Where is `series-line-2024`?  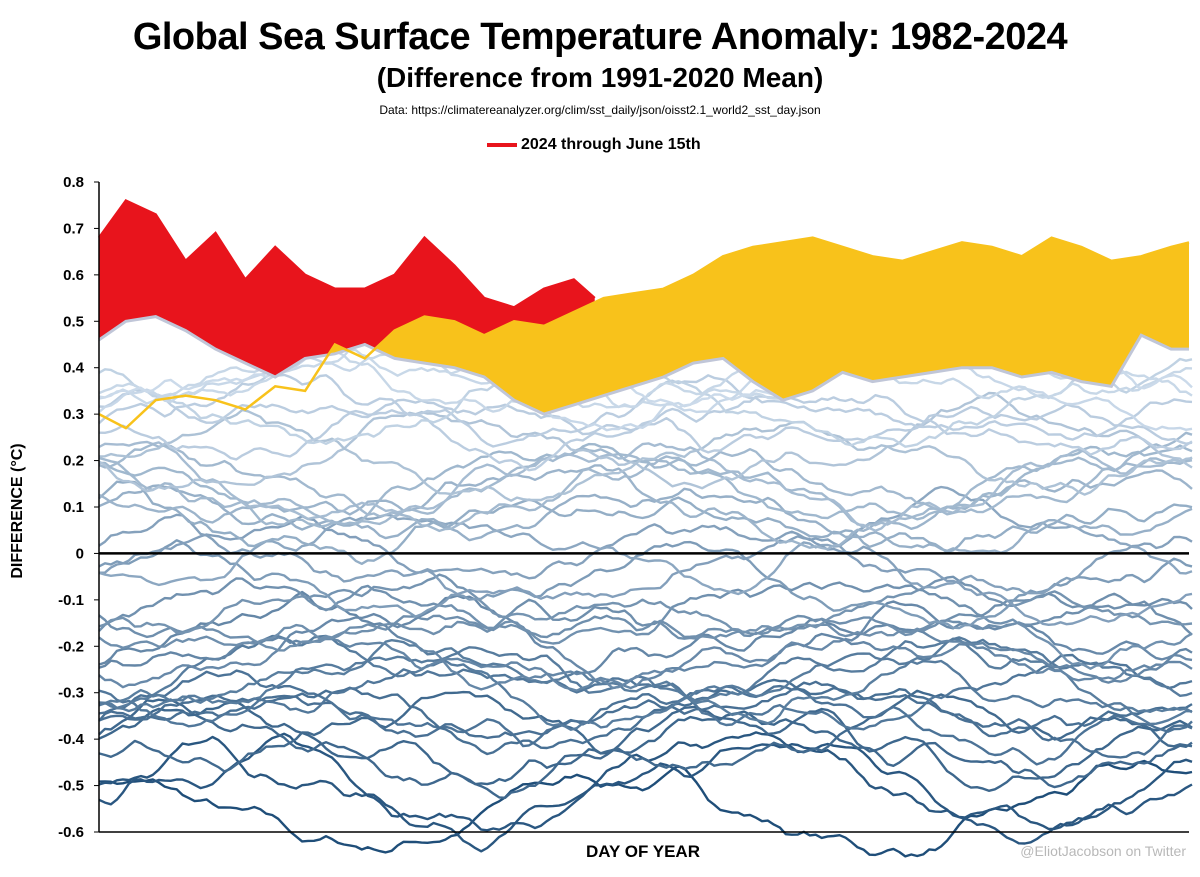 series-line-2024 is located at coordinates (346, 254).